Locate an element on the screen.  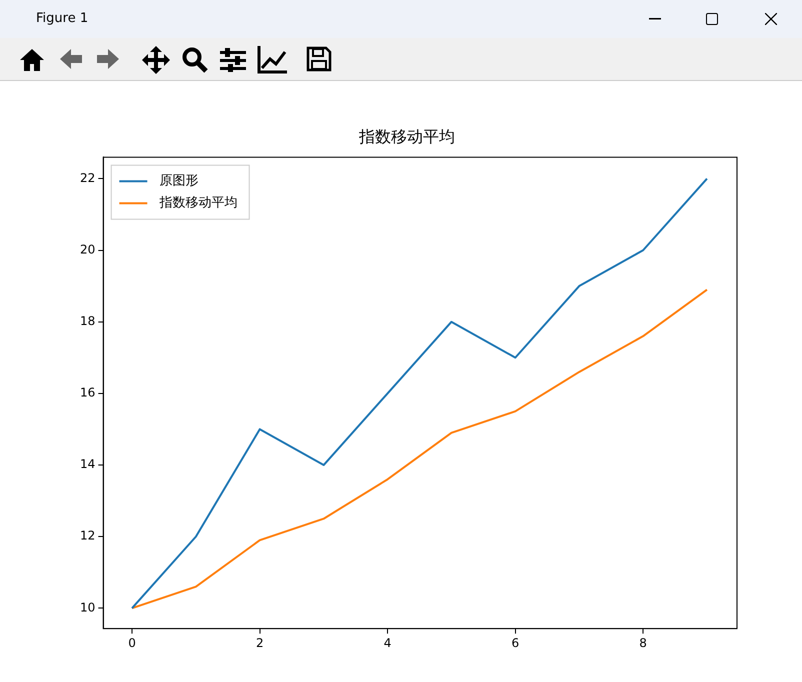
y-tick-label: 10 is located at coordinates (88, 607).